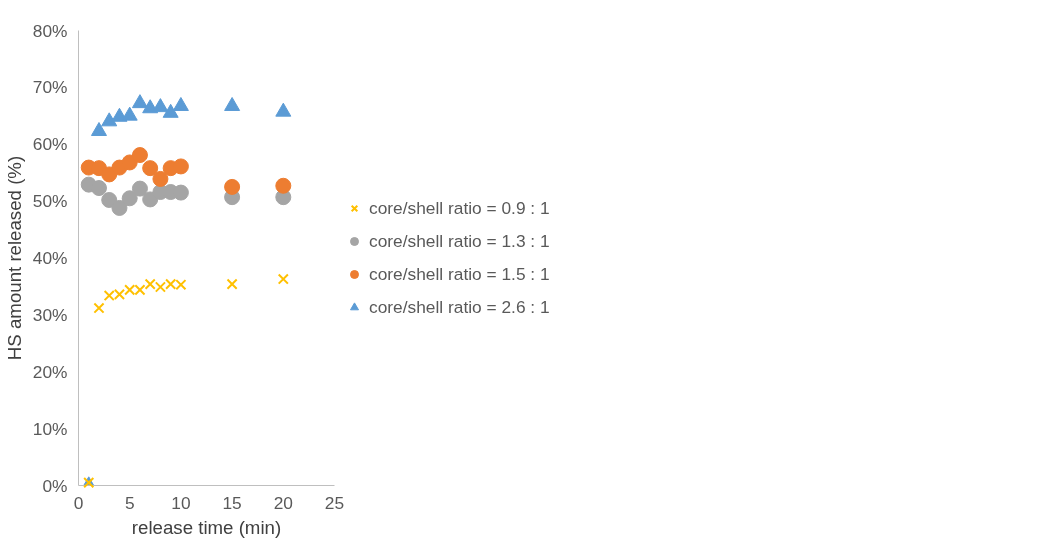  I want to click on y-tick-label: 80%, so click(50, 30).